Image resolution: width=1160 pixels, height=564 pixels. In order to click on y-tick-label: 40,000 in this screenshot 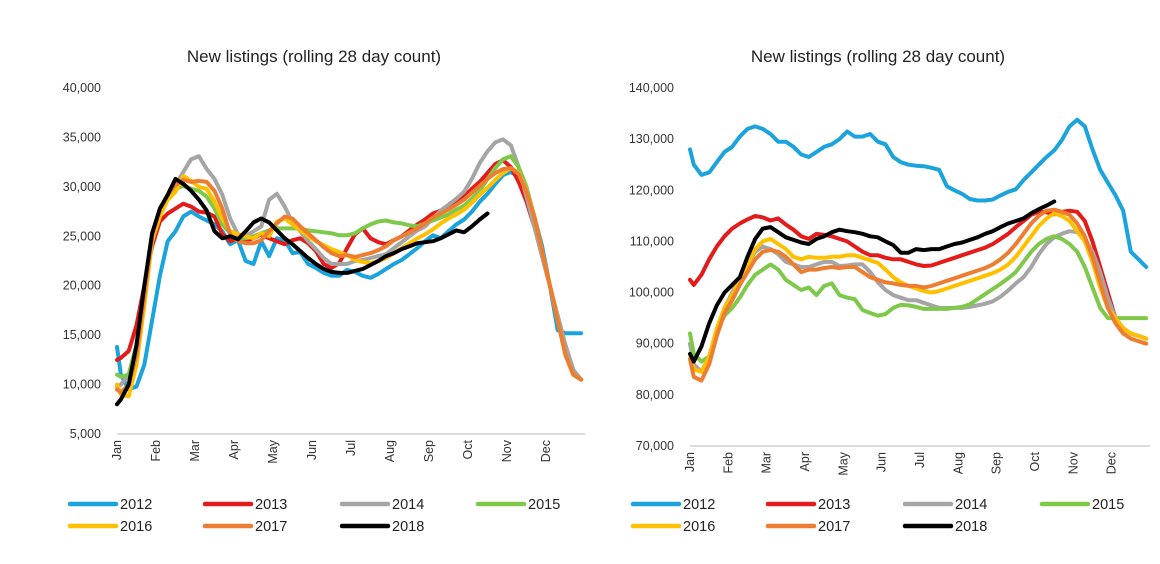, I will do `click(82, 88)`.